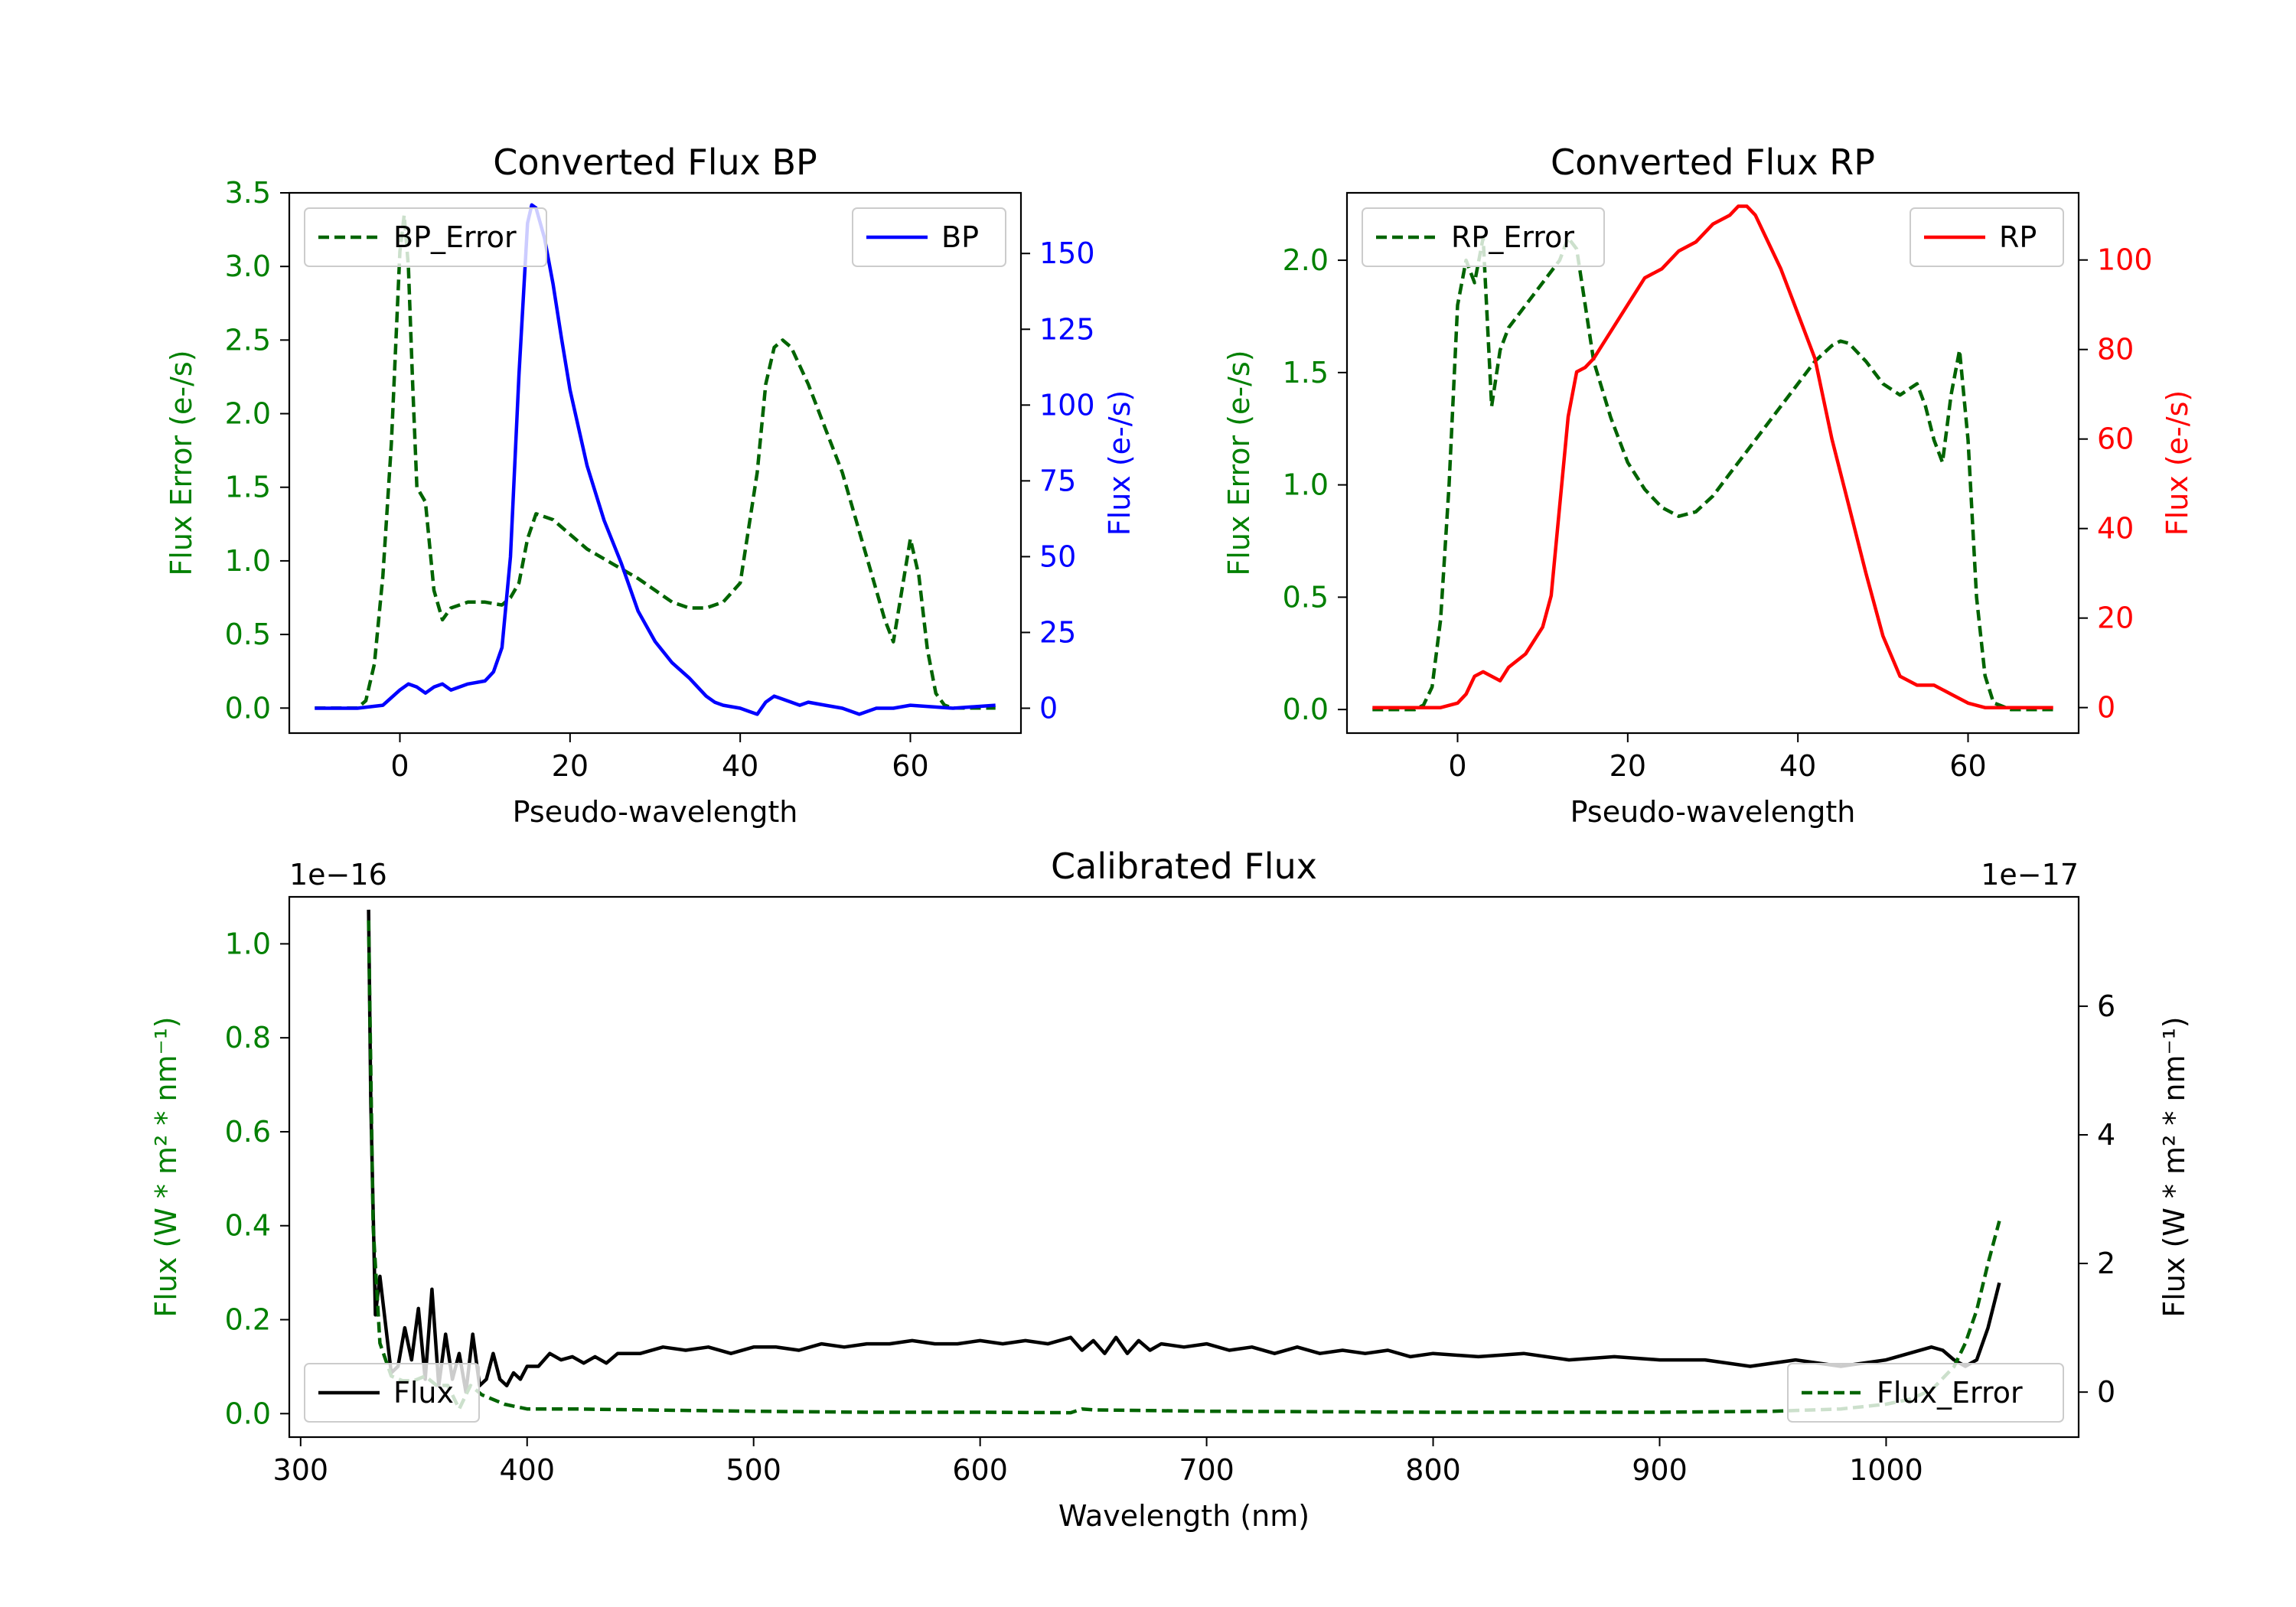 Image resolution: width=2296 pixels, height=1607 pixels. What do you see at coordinates (2115, 439) in the screenshot?
I see `y-right-tick-label: 60` at bounding box center [2115, 439].